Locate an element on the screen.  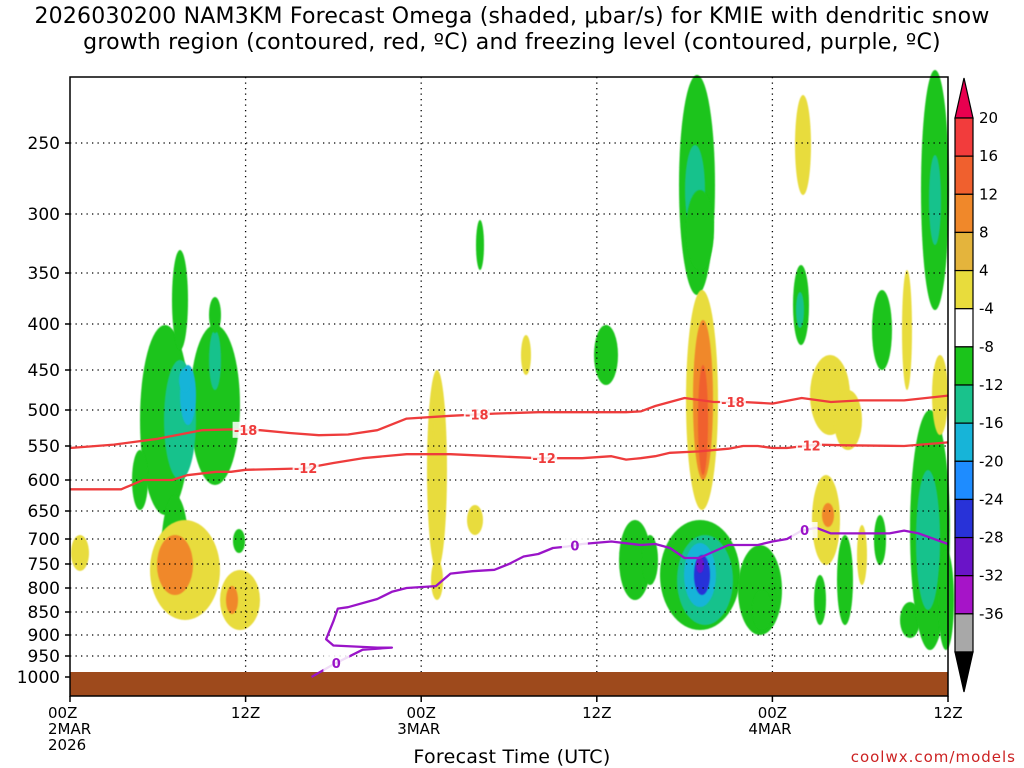
contour-label-minus-12-1: -12 is located at coordinates (544, 459).